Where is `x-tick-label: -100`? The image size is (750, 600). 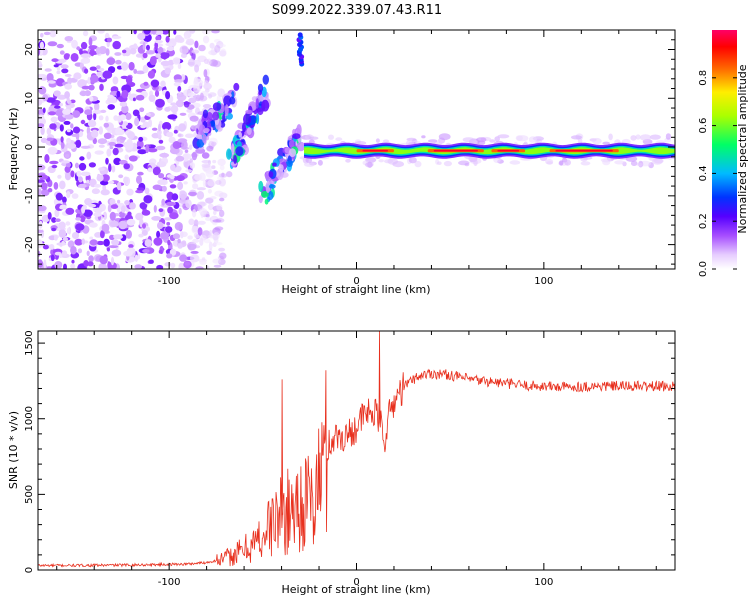 x-tick-label: -100 is located at coordinates (169, 281).